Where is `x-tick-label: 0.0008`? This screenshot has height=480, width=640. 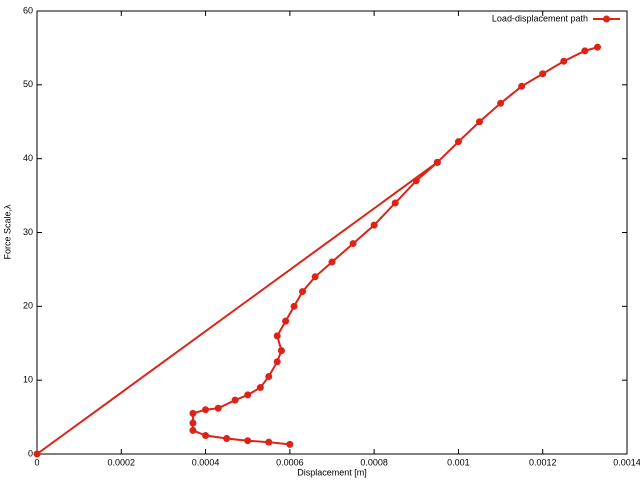
x-tick-label: 0.0008 is located at coordinates (374, 462).